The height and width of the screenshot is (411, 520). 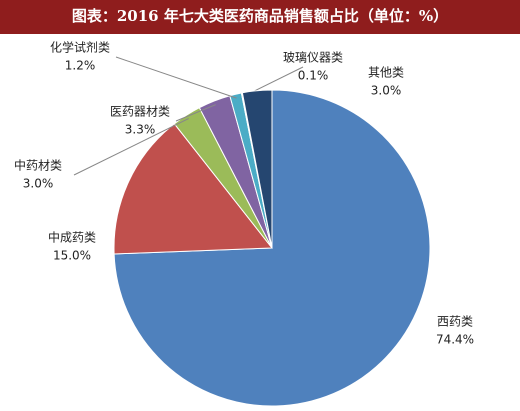 What do you see at coordinates (386, 73) in the screenshot?
I see `slice-label: 其他类` at bounding box center [386, 73].